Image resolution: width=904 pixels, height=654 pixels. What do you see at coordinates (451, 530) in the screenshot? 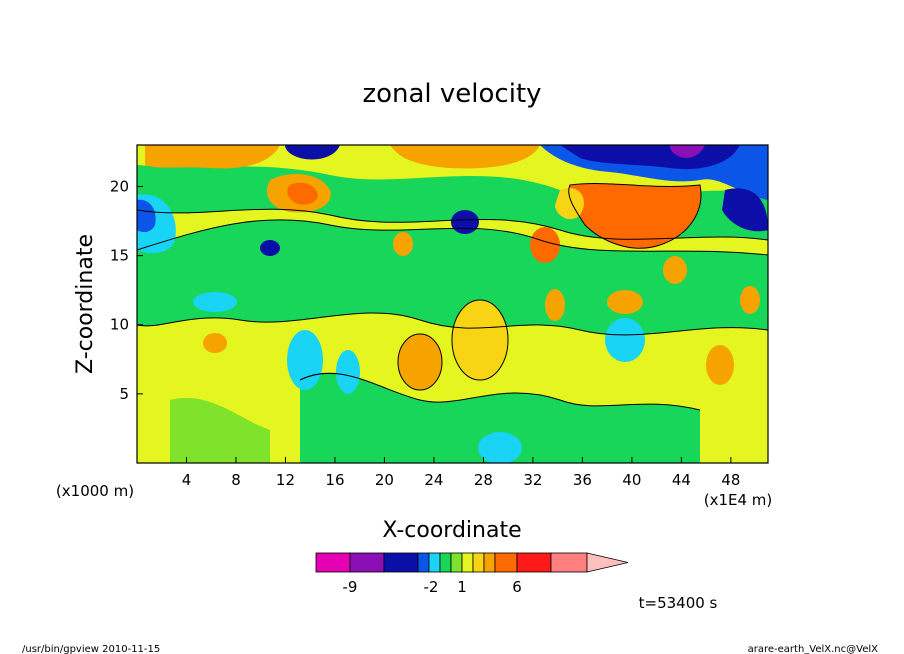
I see `x-axis-label: X-coordinate` at bounding box center [451, 530].